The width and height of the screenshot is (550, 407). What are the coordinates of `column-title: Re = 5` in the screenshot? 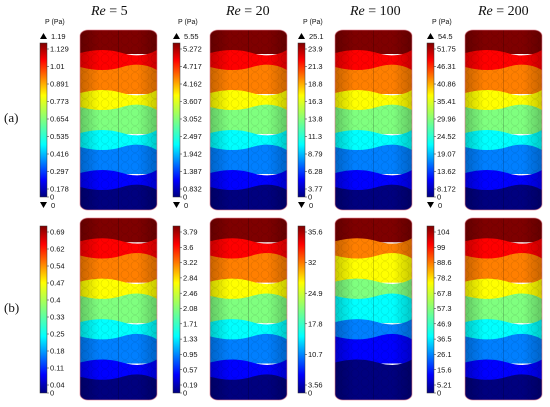 It's located at (109, 11).